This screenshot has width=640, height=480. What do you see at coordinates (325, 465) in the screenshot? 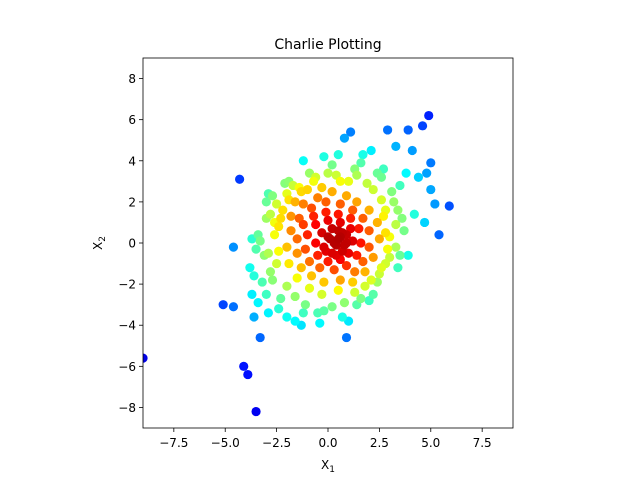
I see `x-axis-label-main: X` at bounding box center [325, 465].